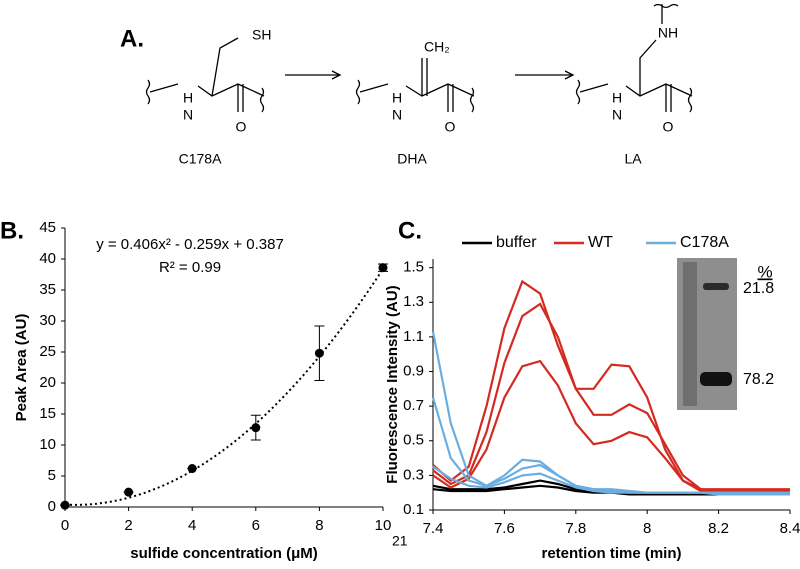  I want to click on y-axis-label: Fluorescence Intensity (AU), so click(392, 384).